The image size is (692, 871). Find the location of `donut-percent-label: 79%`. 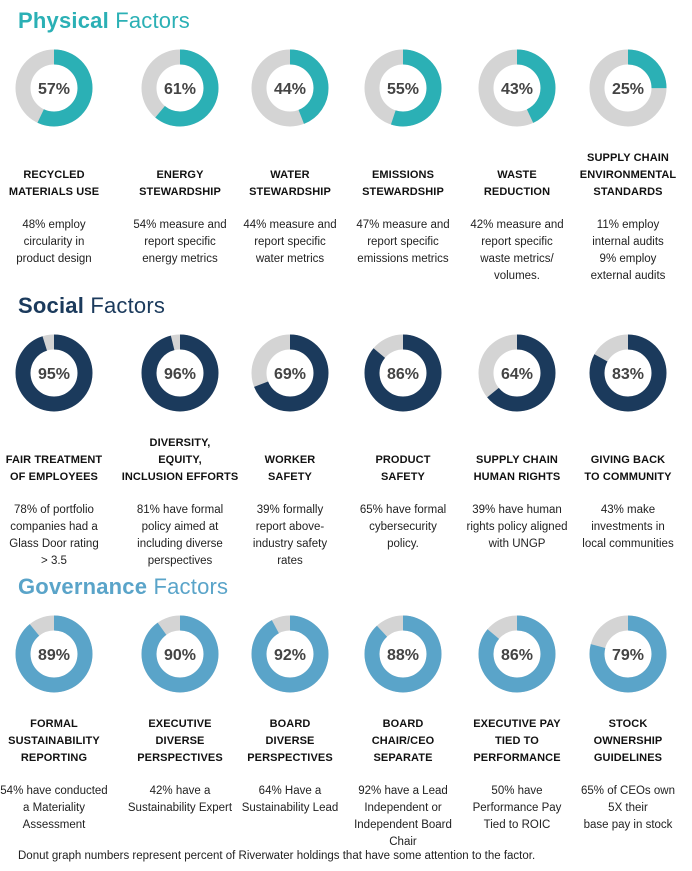

donut-percent-label: 79% is located at coordinates (628, 655).